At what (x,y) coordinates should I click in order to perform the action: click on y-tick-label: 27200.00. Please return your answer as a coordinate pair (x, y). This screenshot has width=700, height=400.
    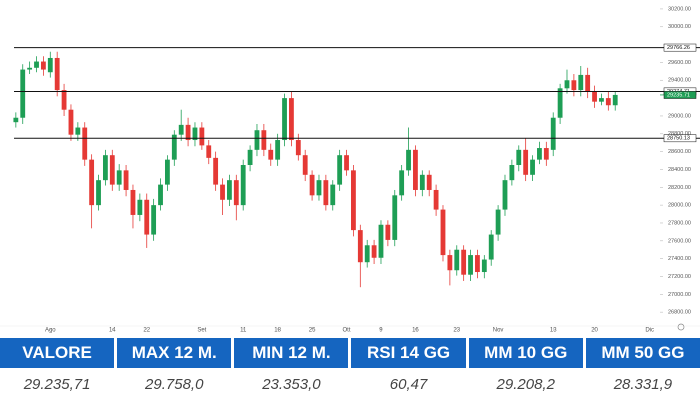
    Looking at the image, I should click on (679, 277).